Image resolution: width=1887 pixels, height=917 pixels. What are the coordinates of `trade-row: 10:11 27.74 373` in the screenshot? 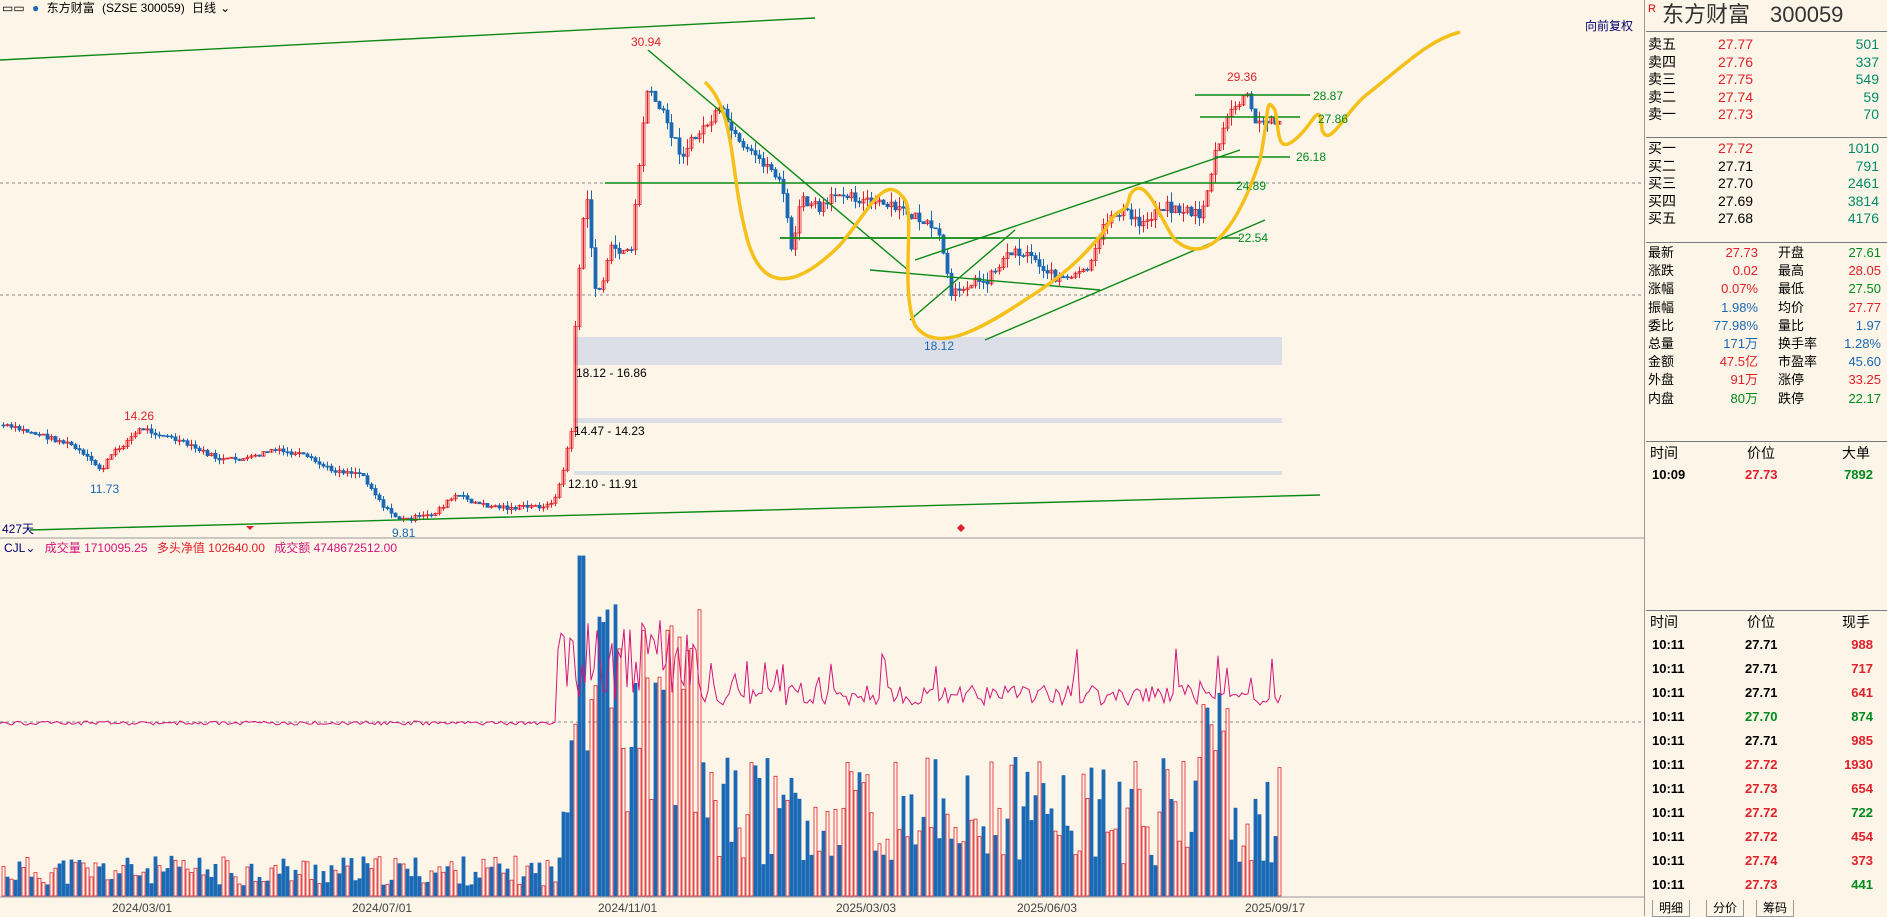 It's located at (1766, 860).